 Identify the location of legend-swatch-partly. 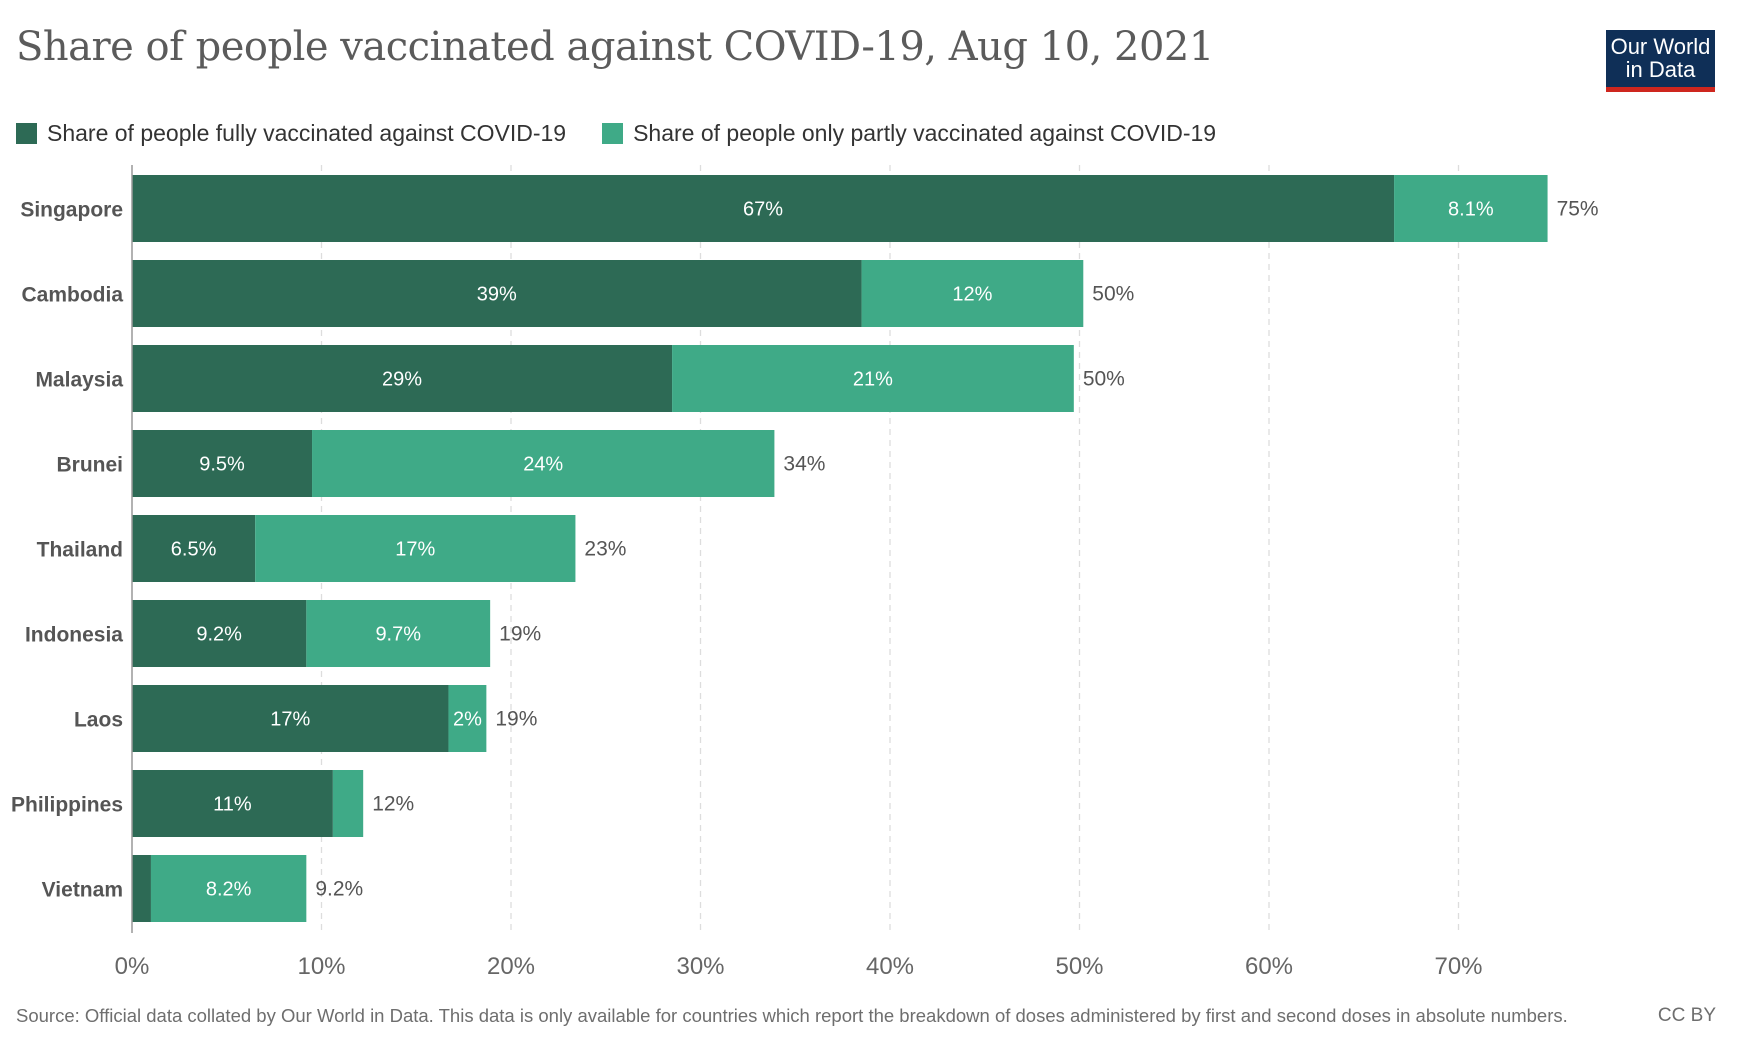
(613, 133).